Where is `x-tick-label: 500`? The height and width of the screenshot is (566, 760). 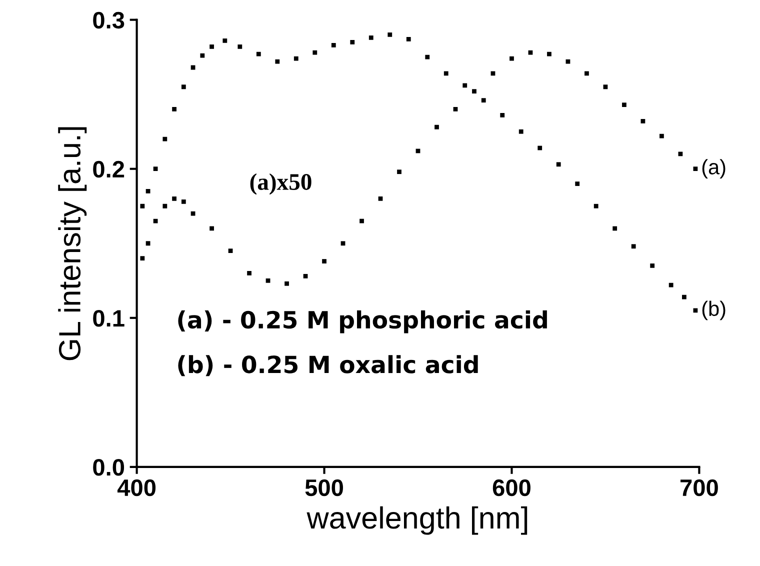 x-tick-label: 500 is located at coordinates (324, 487).